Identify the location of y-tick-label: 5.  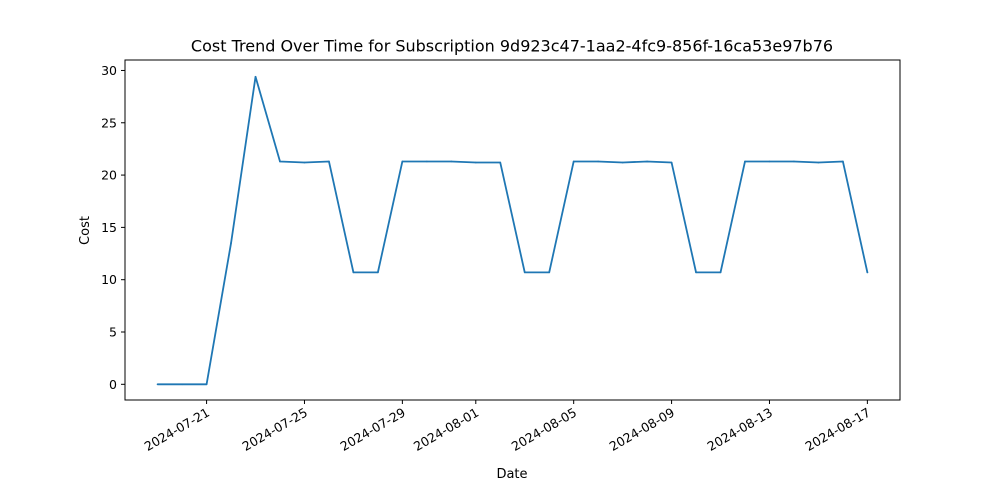
(113, 332).